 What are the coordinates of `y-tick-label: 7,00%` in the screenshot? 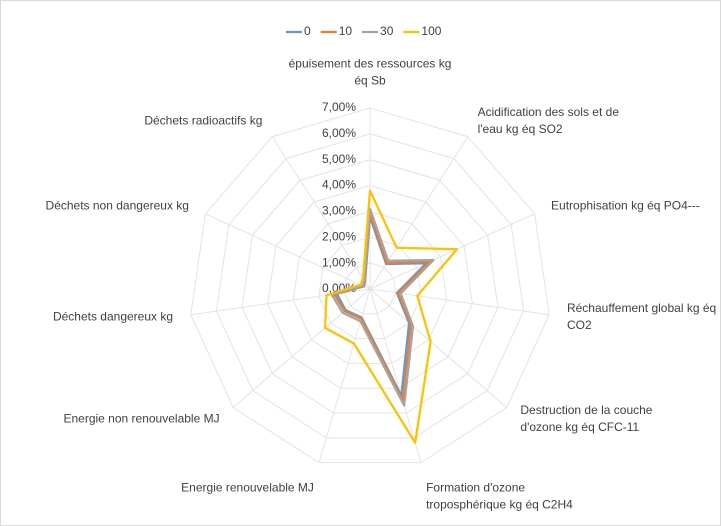 It's located at (339, 107).